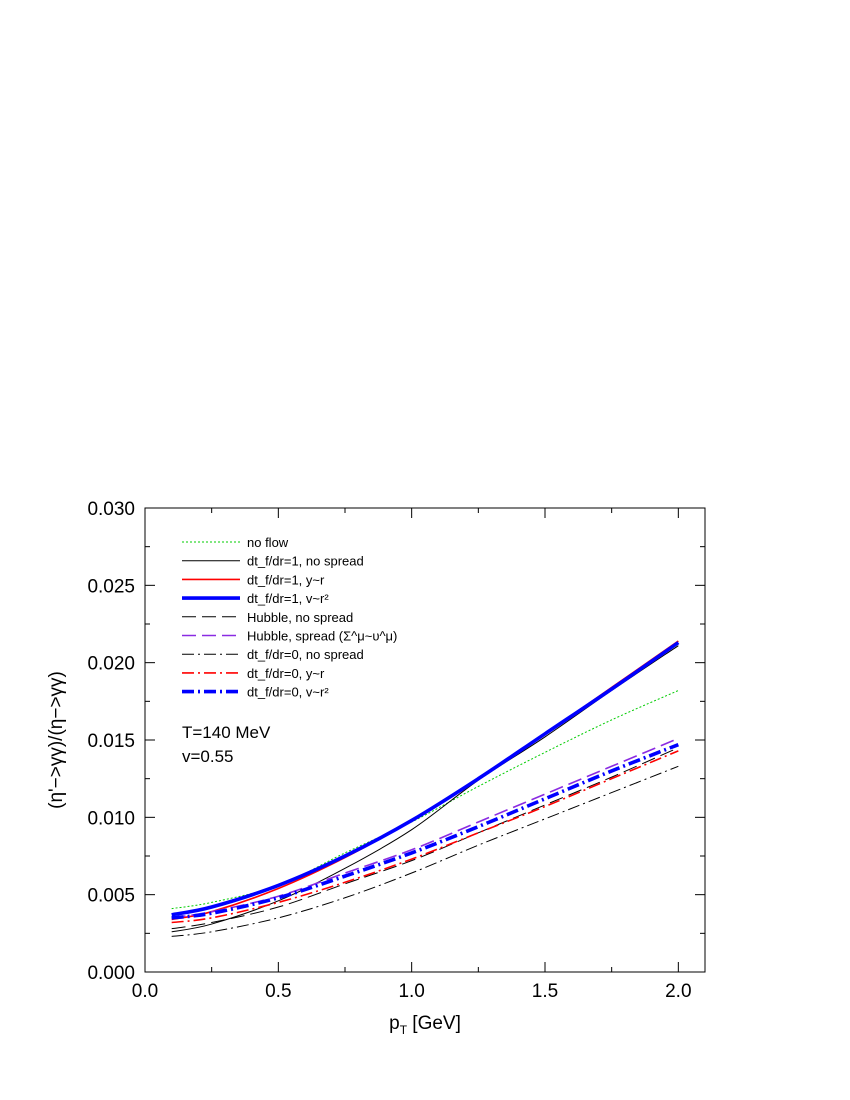 This screenshot has width=850, height=1100. I want to click on y-tick-label: 0.020, so click(111, 664).